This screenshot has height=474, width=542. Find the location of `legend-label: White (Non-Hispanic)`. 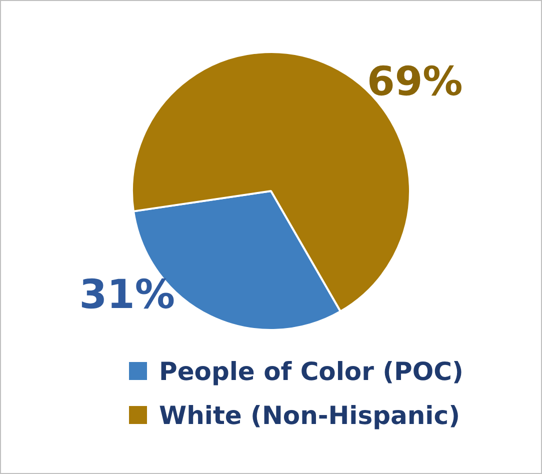

legend-label: White (Non-Hispanic) is located at coordinates (309, 415).